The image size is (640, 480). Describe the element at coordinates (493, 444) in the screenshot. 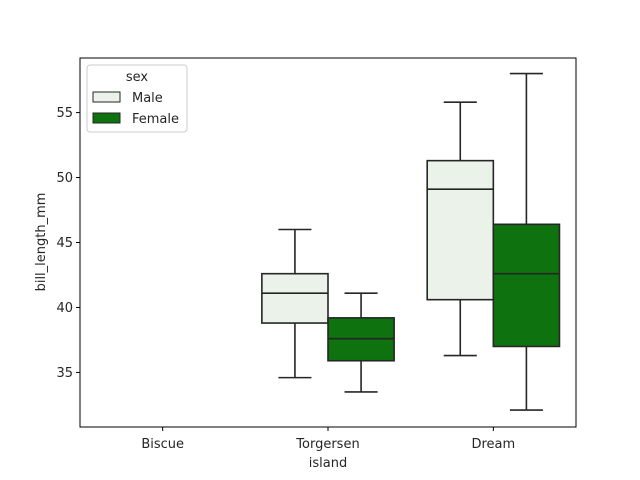

I see `x-tick-label: Dream` at that location.